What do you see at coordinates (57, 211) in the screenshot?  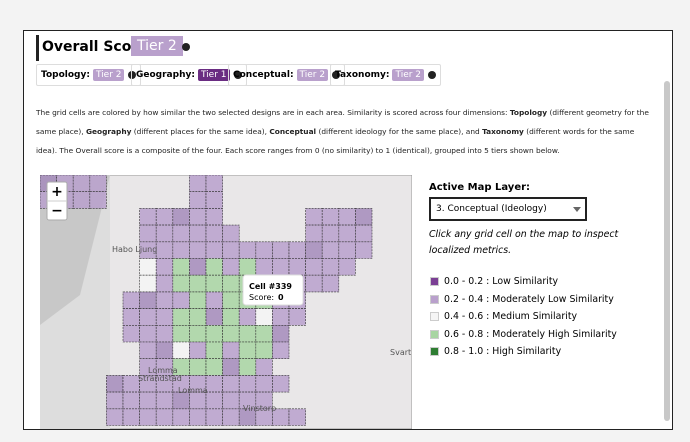 I see `zoom-out: −` at bounding box center [57, 211].